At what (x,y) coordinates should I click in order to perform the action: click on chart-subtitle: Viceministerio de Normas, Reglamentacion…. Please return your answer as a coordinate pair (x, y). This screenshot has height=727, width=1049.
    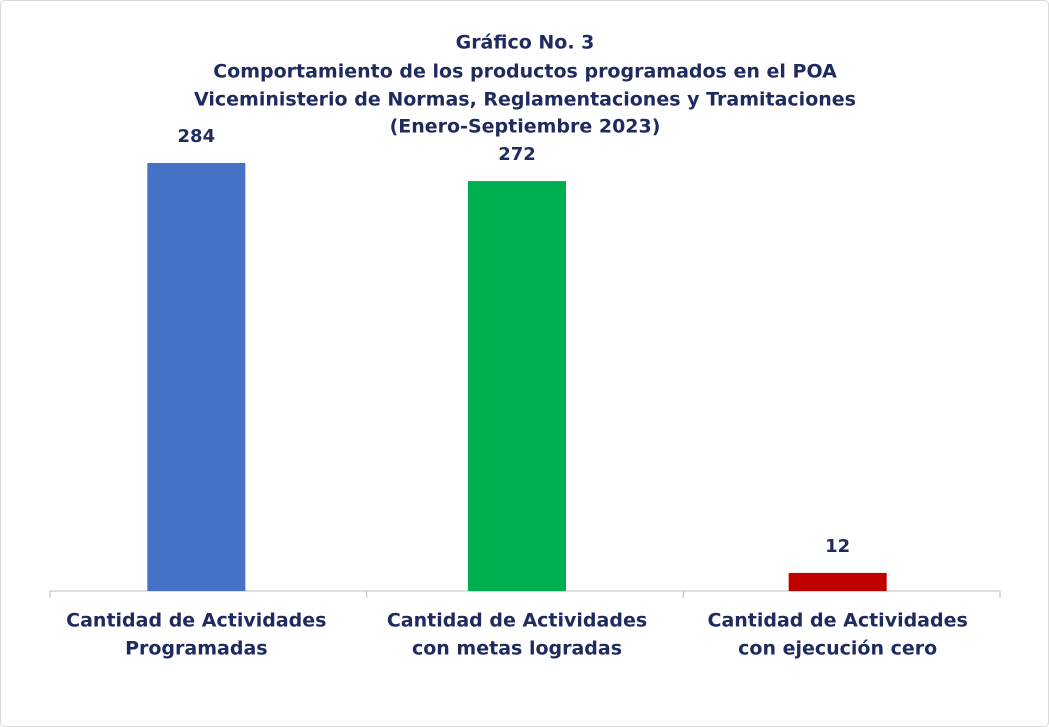
    Looking at the image, I should click on (525, 100).